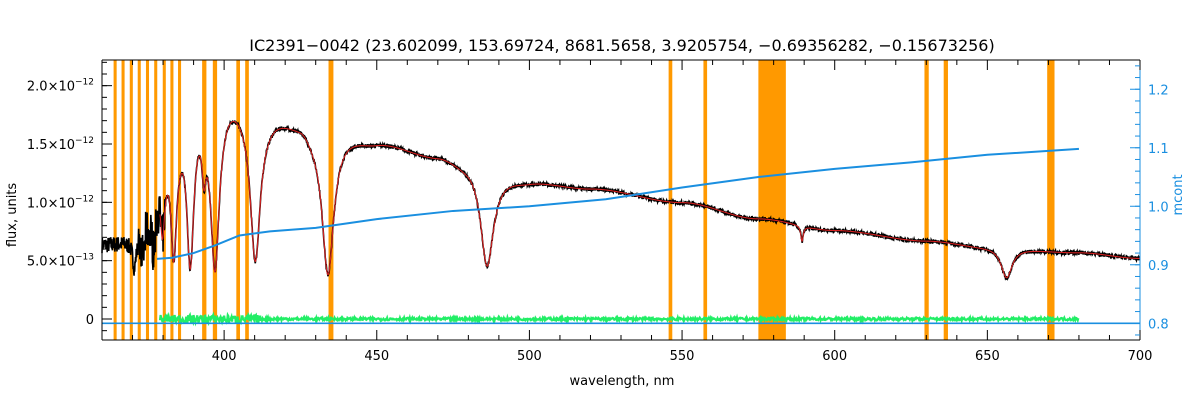 The image size is (1200, 400). I want to click on y-tick-label: 0, so click(90, 320).